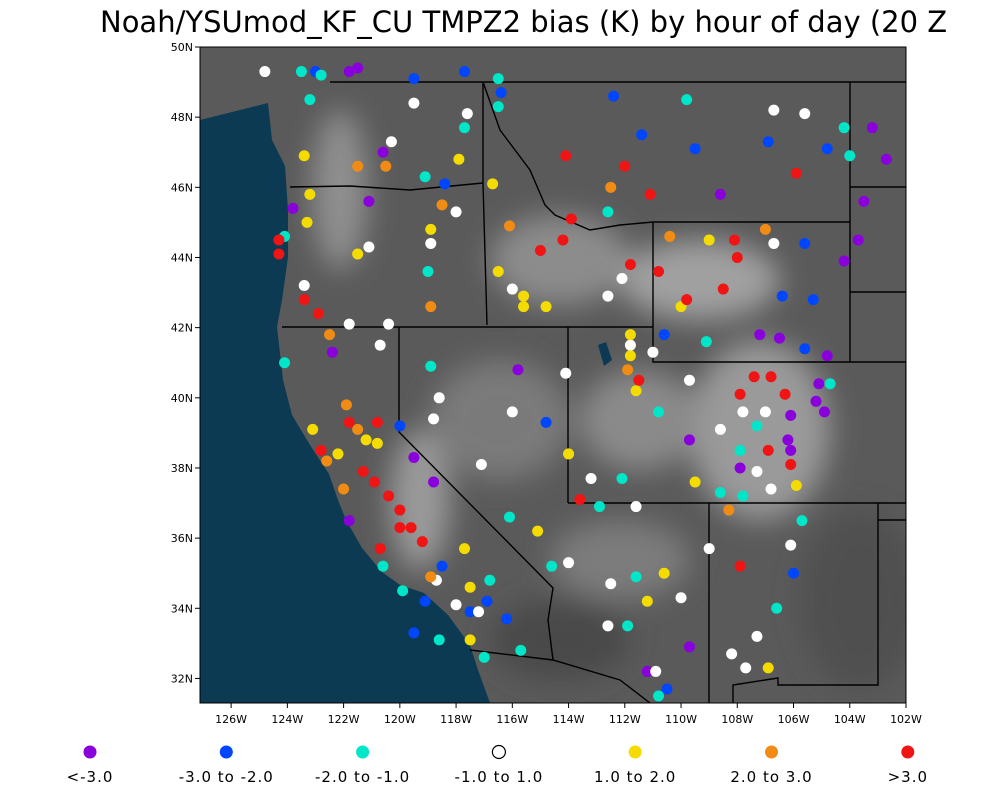  What do you see at coordinates (794, 719) in the screenshot?
I see `x-tick-label: 106W` at bounding box center [794, 719].